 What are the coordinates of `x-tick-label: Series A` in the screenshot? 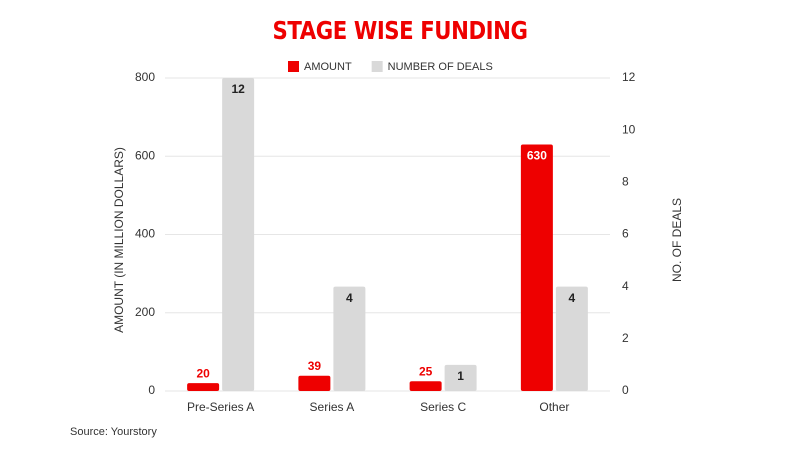 It's located at (332, 407).